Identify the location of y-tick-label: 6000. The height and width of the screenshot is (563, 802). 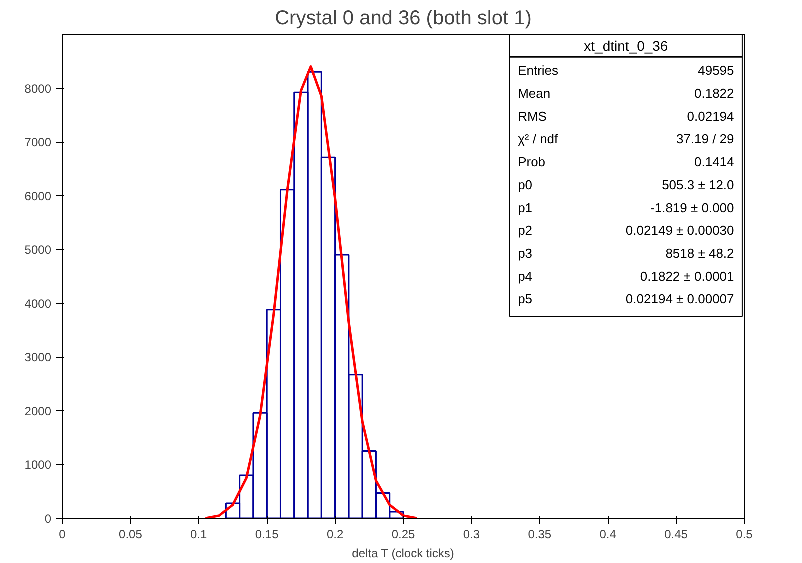
(38, 196).